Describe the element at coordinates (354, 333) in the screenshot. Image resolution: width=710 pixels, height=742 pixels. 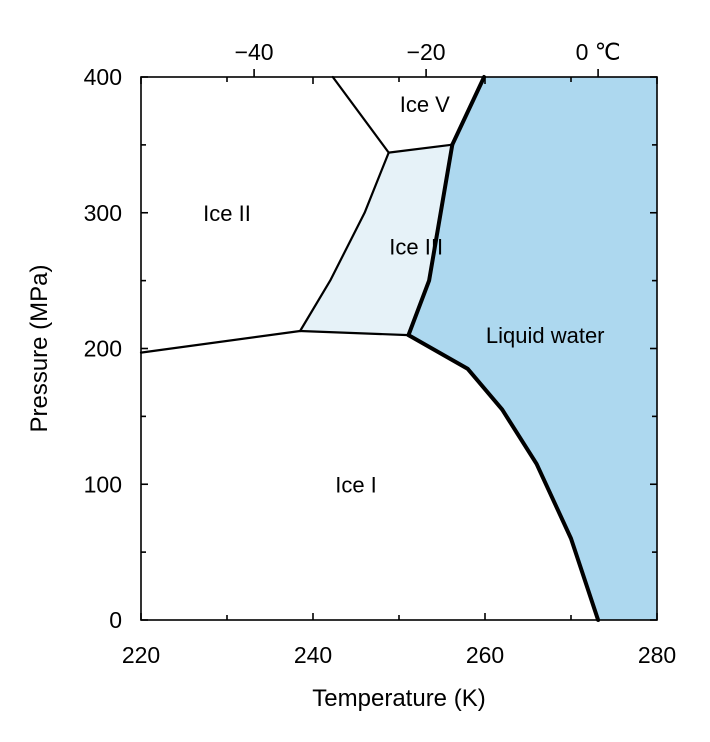
I see `boundary-ice-i-ice-iii` at that location.